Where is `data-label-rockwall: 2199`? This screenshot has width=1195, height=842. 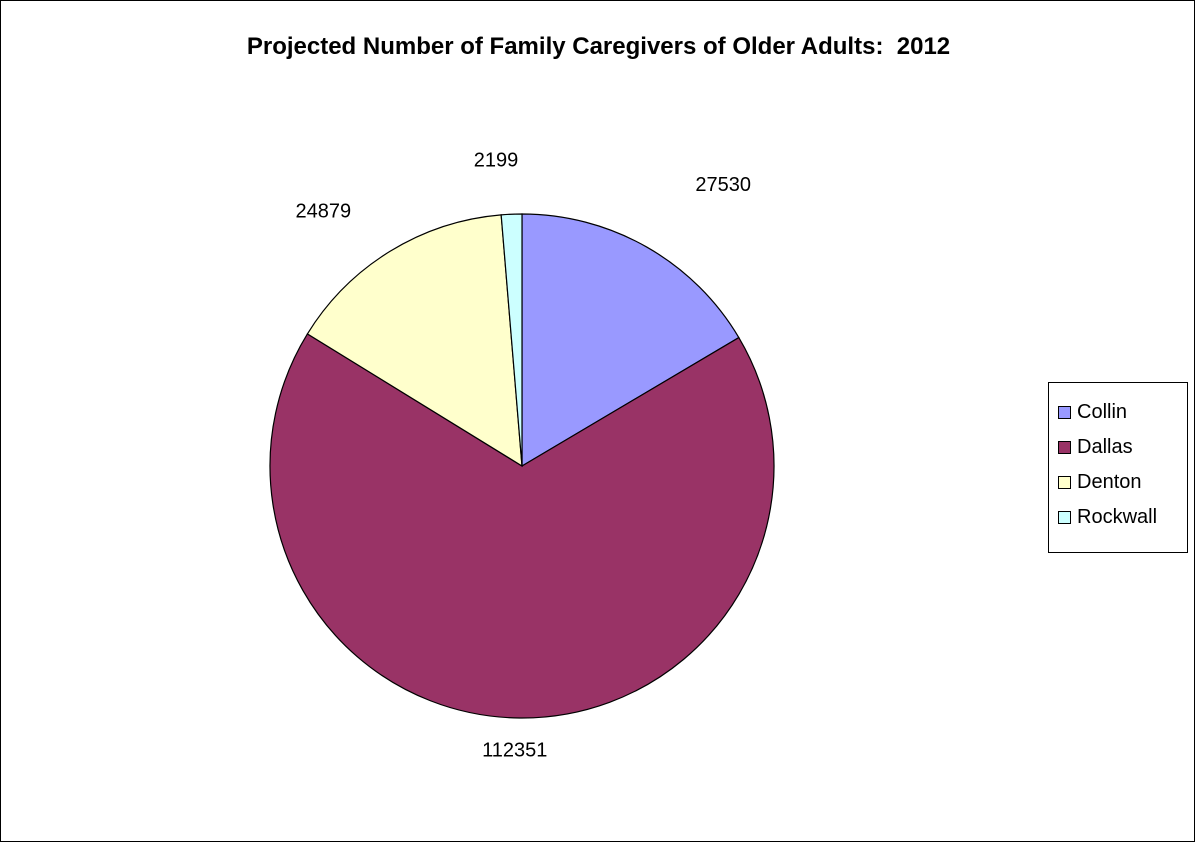
data-label-rockwall: 2199 is located at coordinates (496, 161).